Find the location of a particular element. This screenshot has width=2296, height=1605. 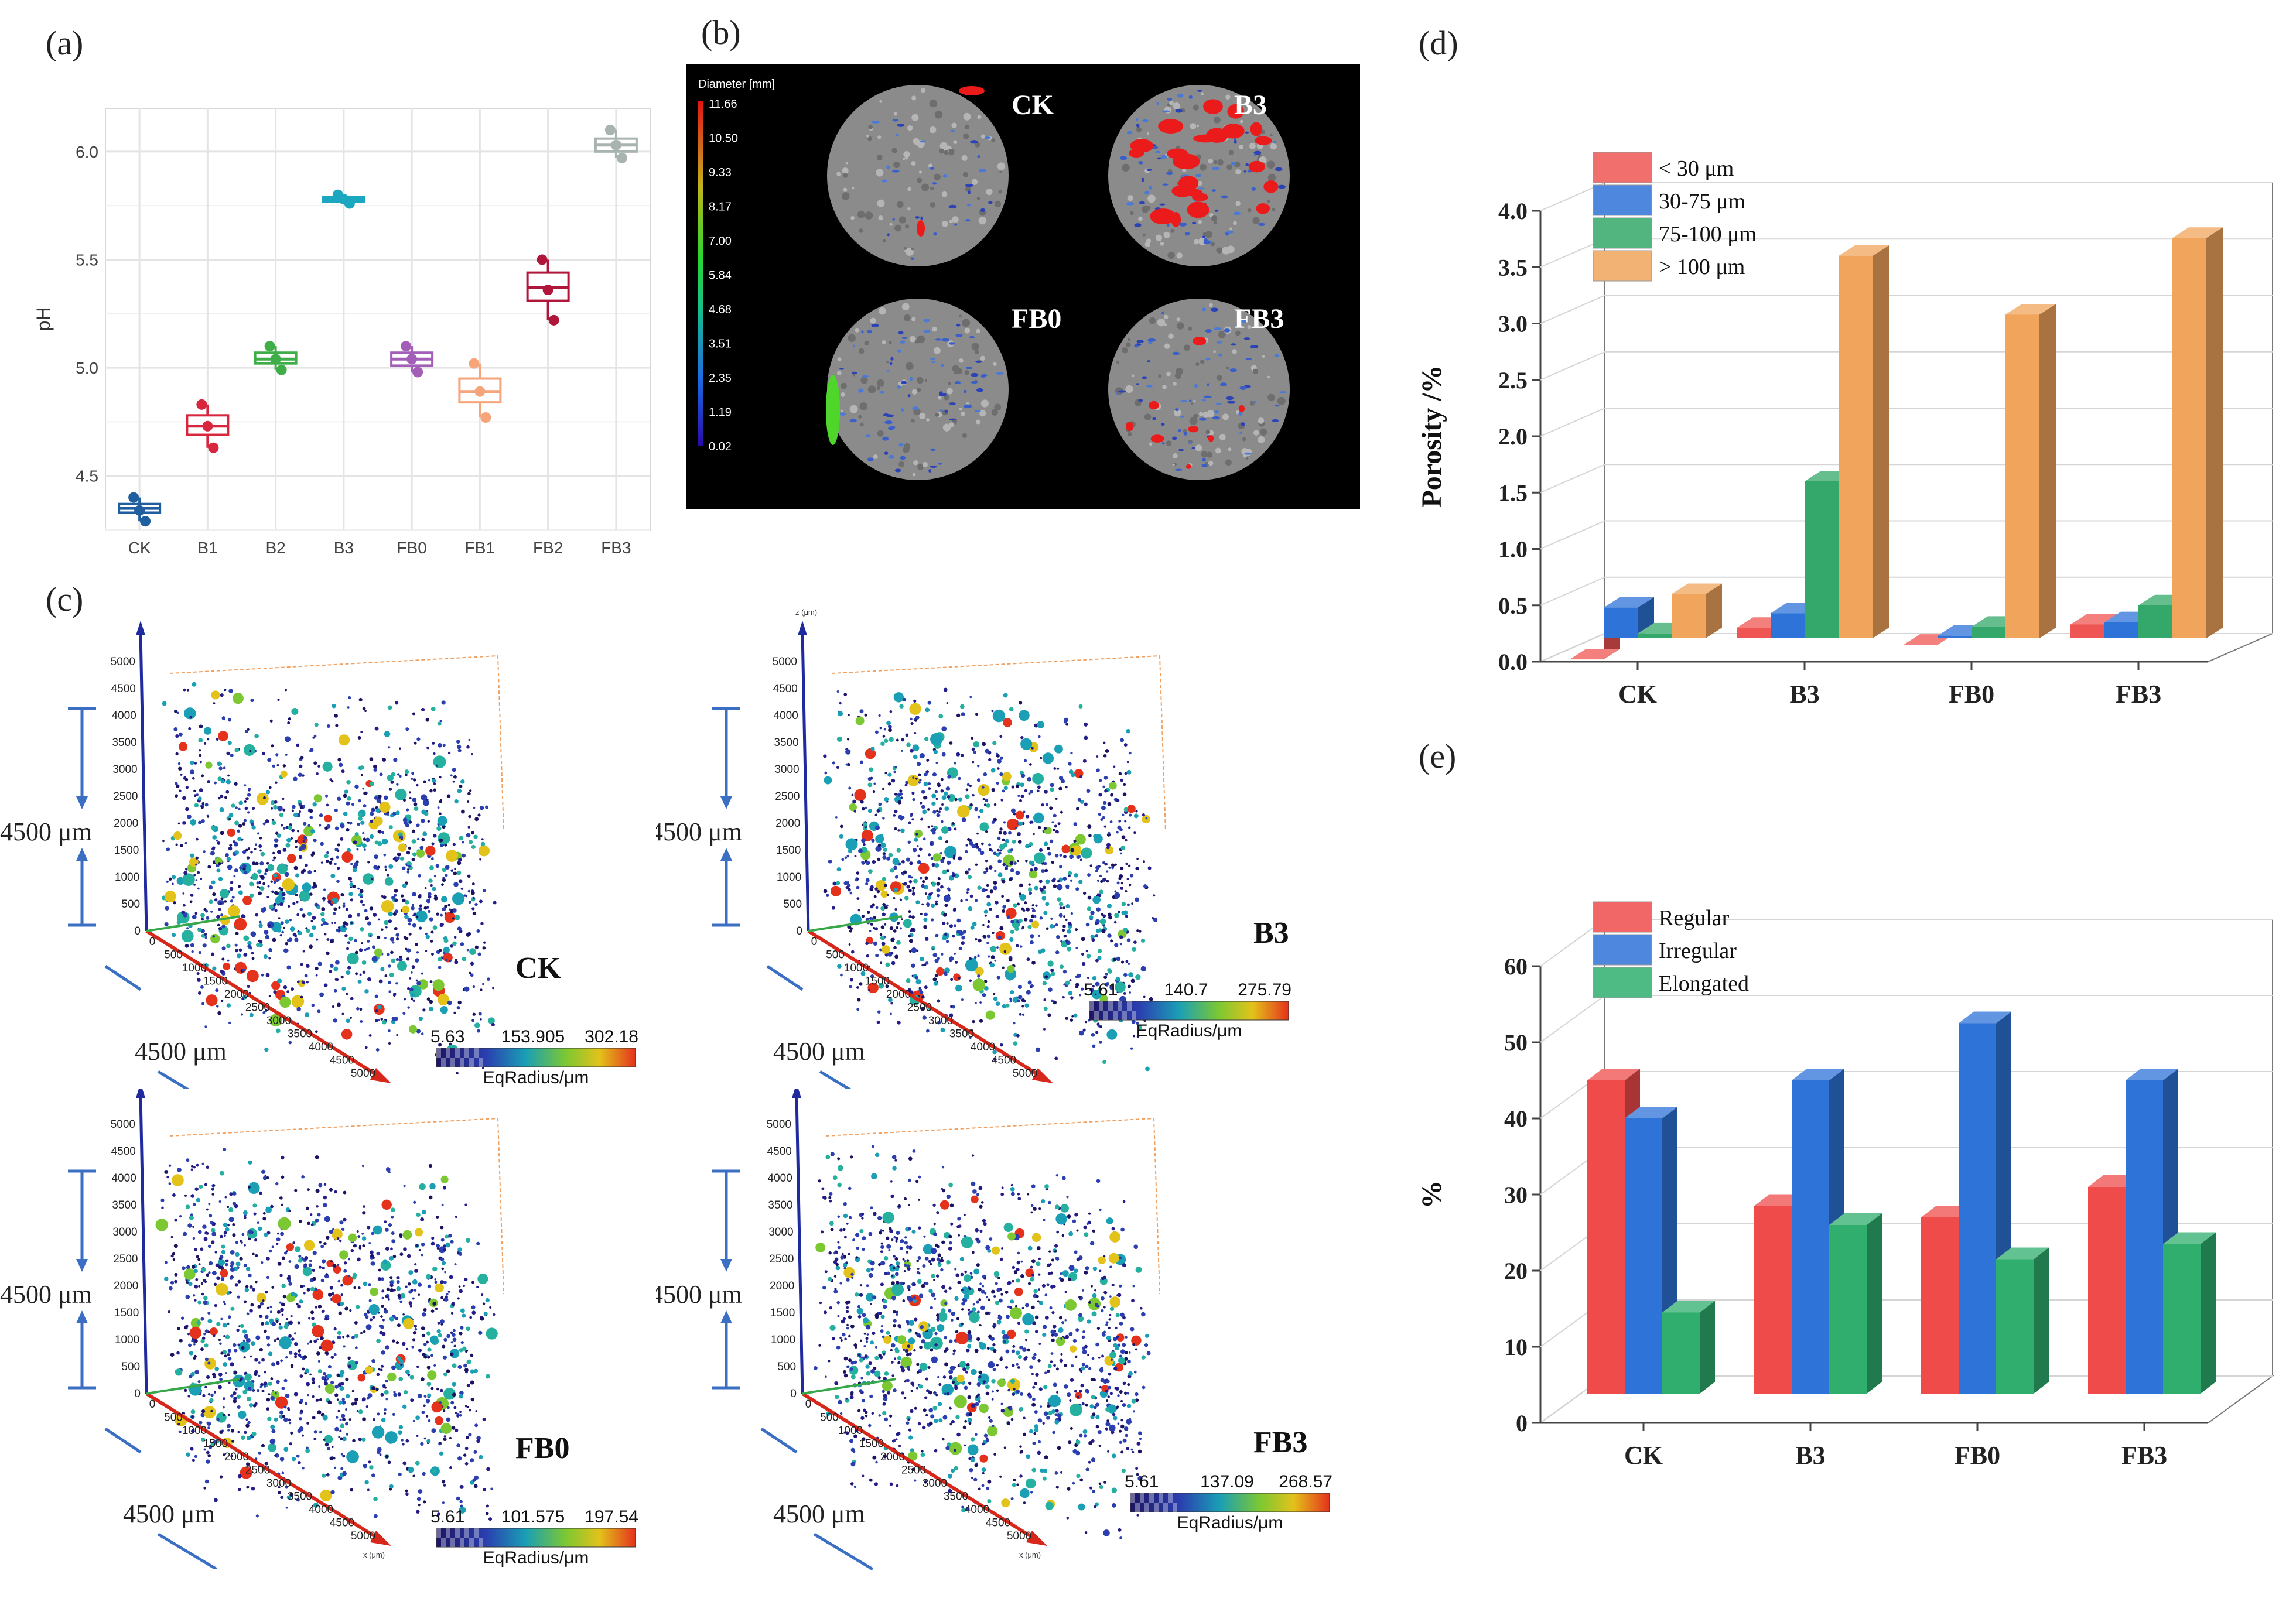

x-tick-label-a: FB1 is located at coordinates (480, 547).